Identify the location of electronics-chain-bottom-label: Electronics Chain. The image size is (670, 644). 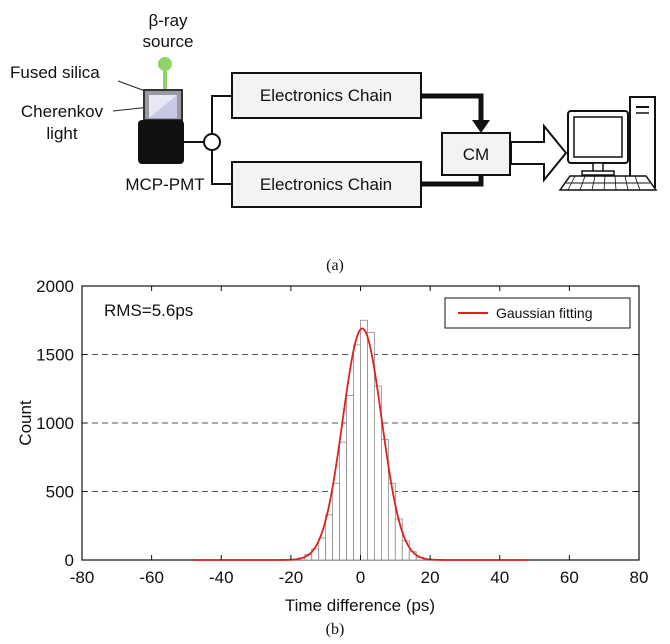
(326, 184).